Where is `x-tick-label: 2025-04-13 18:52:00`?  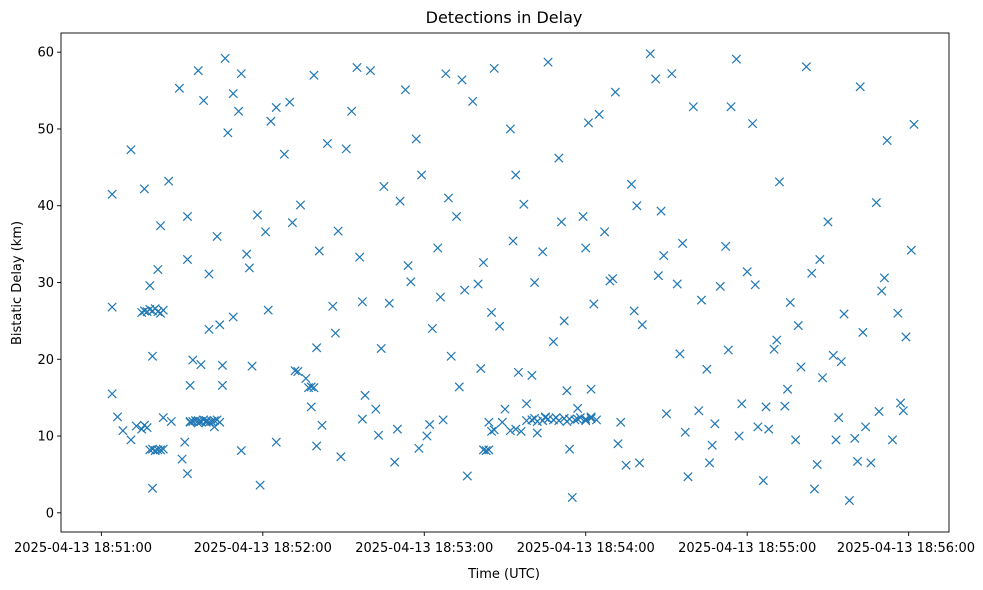
x-tick-label: 2025-04-13 18:52:00 is located at coordinates (263, 548).